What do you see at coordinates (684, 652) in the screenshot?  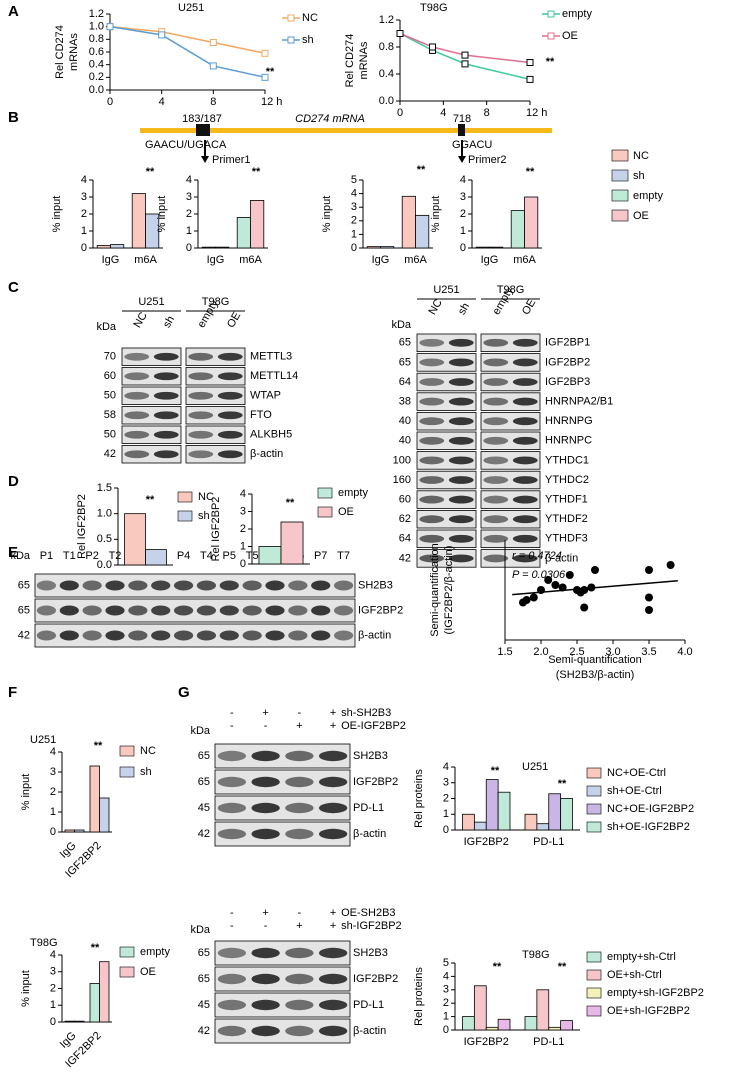 I see `x-tick-label: 4.0` at bounding box center [684, 652].